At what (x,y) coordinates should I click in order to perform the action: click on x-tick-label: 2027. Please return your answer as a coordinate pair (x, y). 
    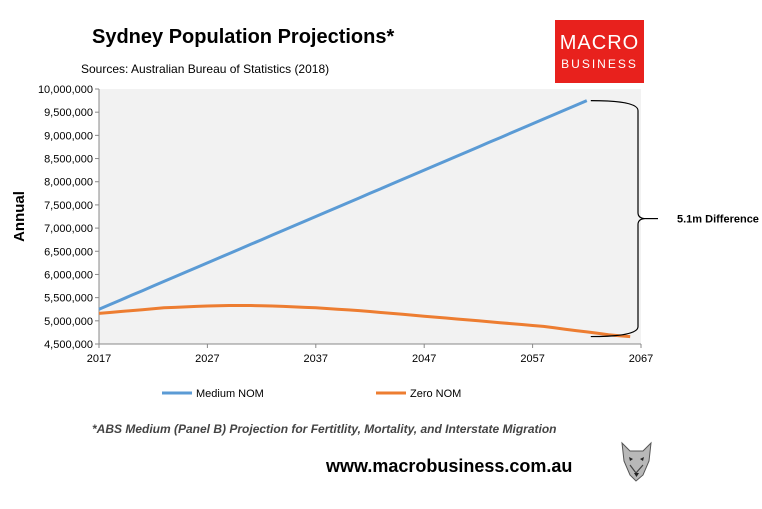
    Looking at the image, I should click on (207, 359).